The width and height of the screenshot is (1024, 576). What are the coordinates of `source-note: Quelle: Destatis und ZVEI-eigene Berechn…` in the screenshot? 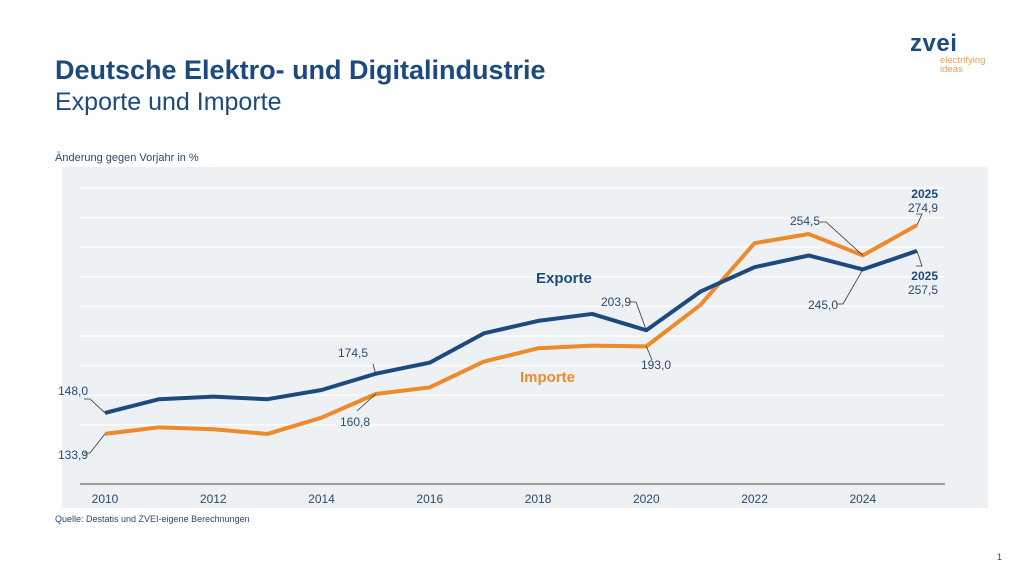 It's located at (152, 519).